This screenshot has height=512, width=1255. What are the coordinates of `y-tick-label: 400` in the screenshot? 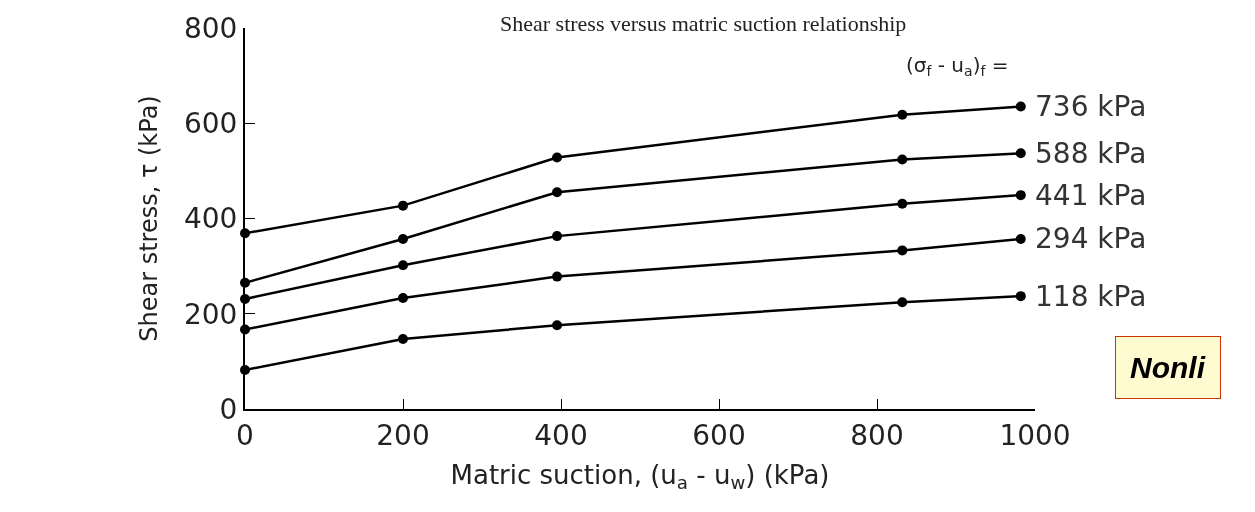 It's located at (210, 219).